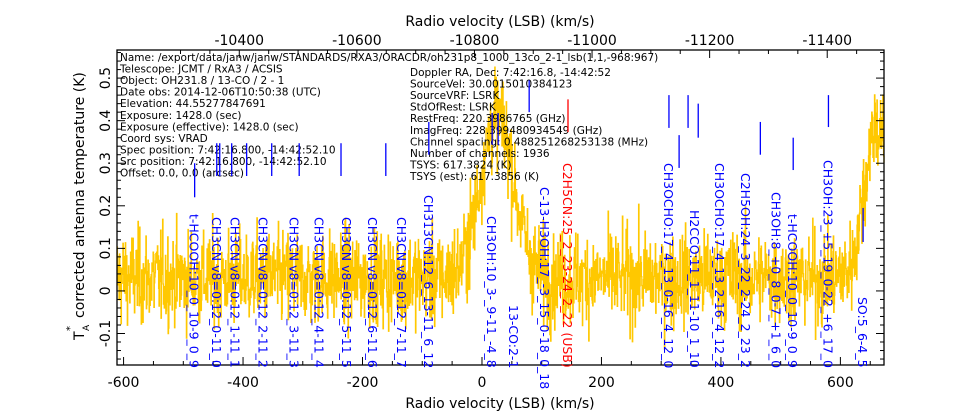  I want to click on info-line: Src position: 7:42:16.800, -14:42:52.10, so click(223, 162).